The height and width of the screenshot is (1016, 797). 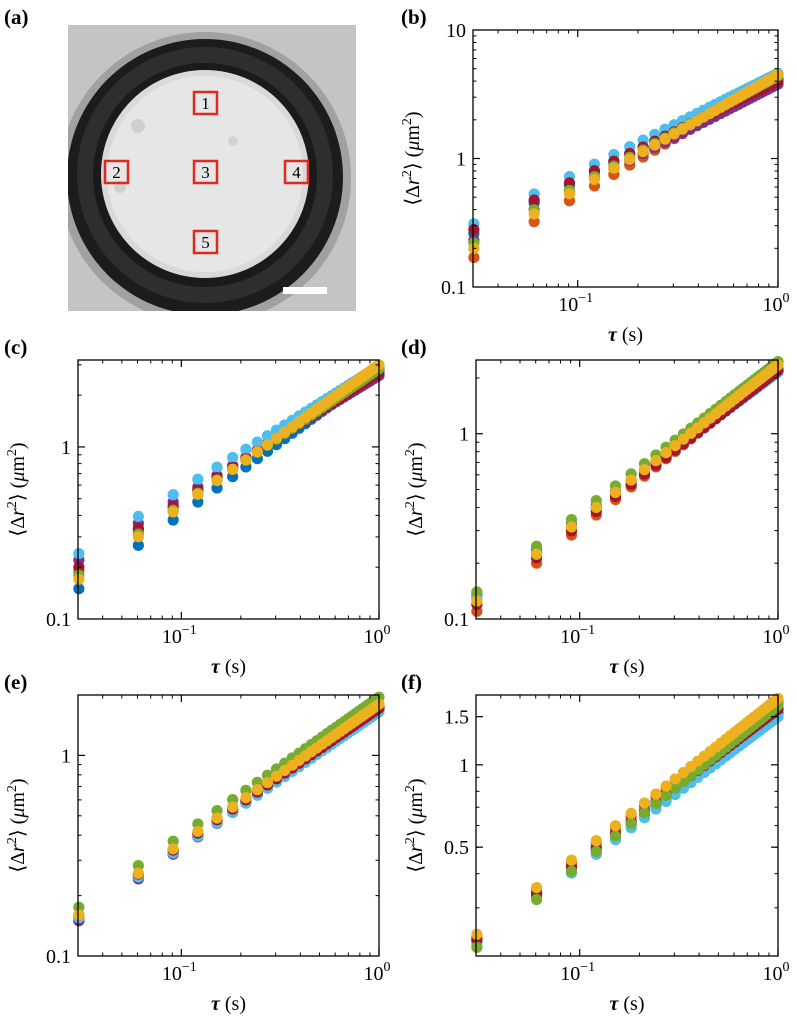 I want to click on panel-label-e: (e), so click(x=15, y=682).